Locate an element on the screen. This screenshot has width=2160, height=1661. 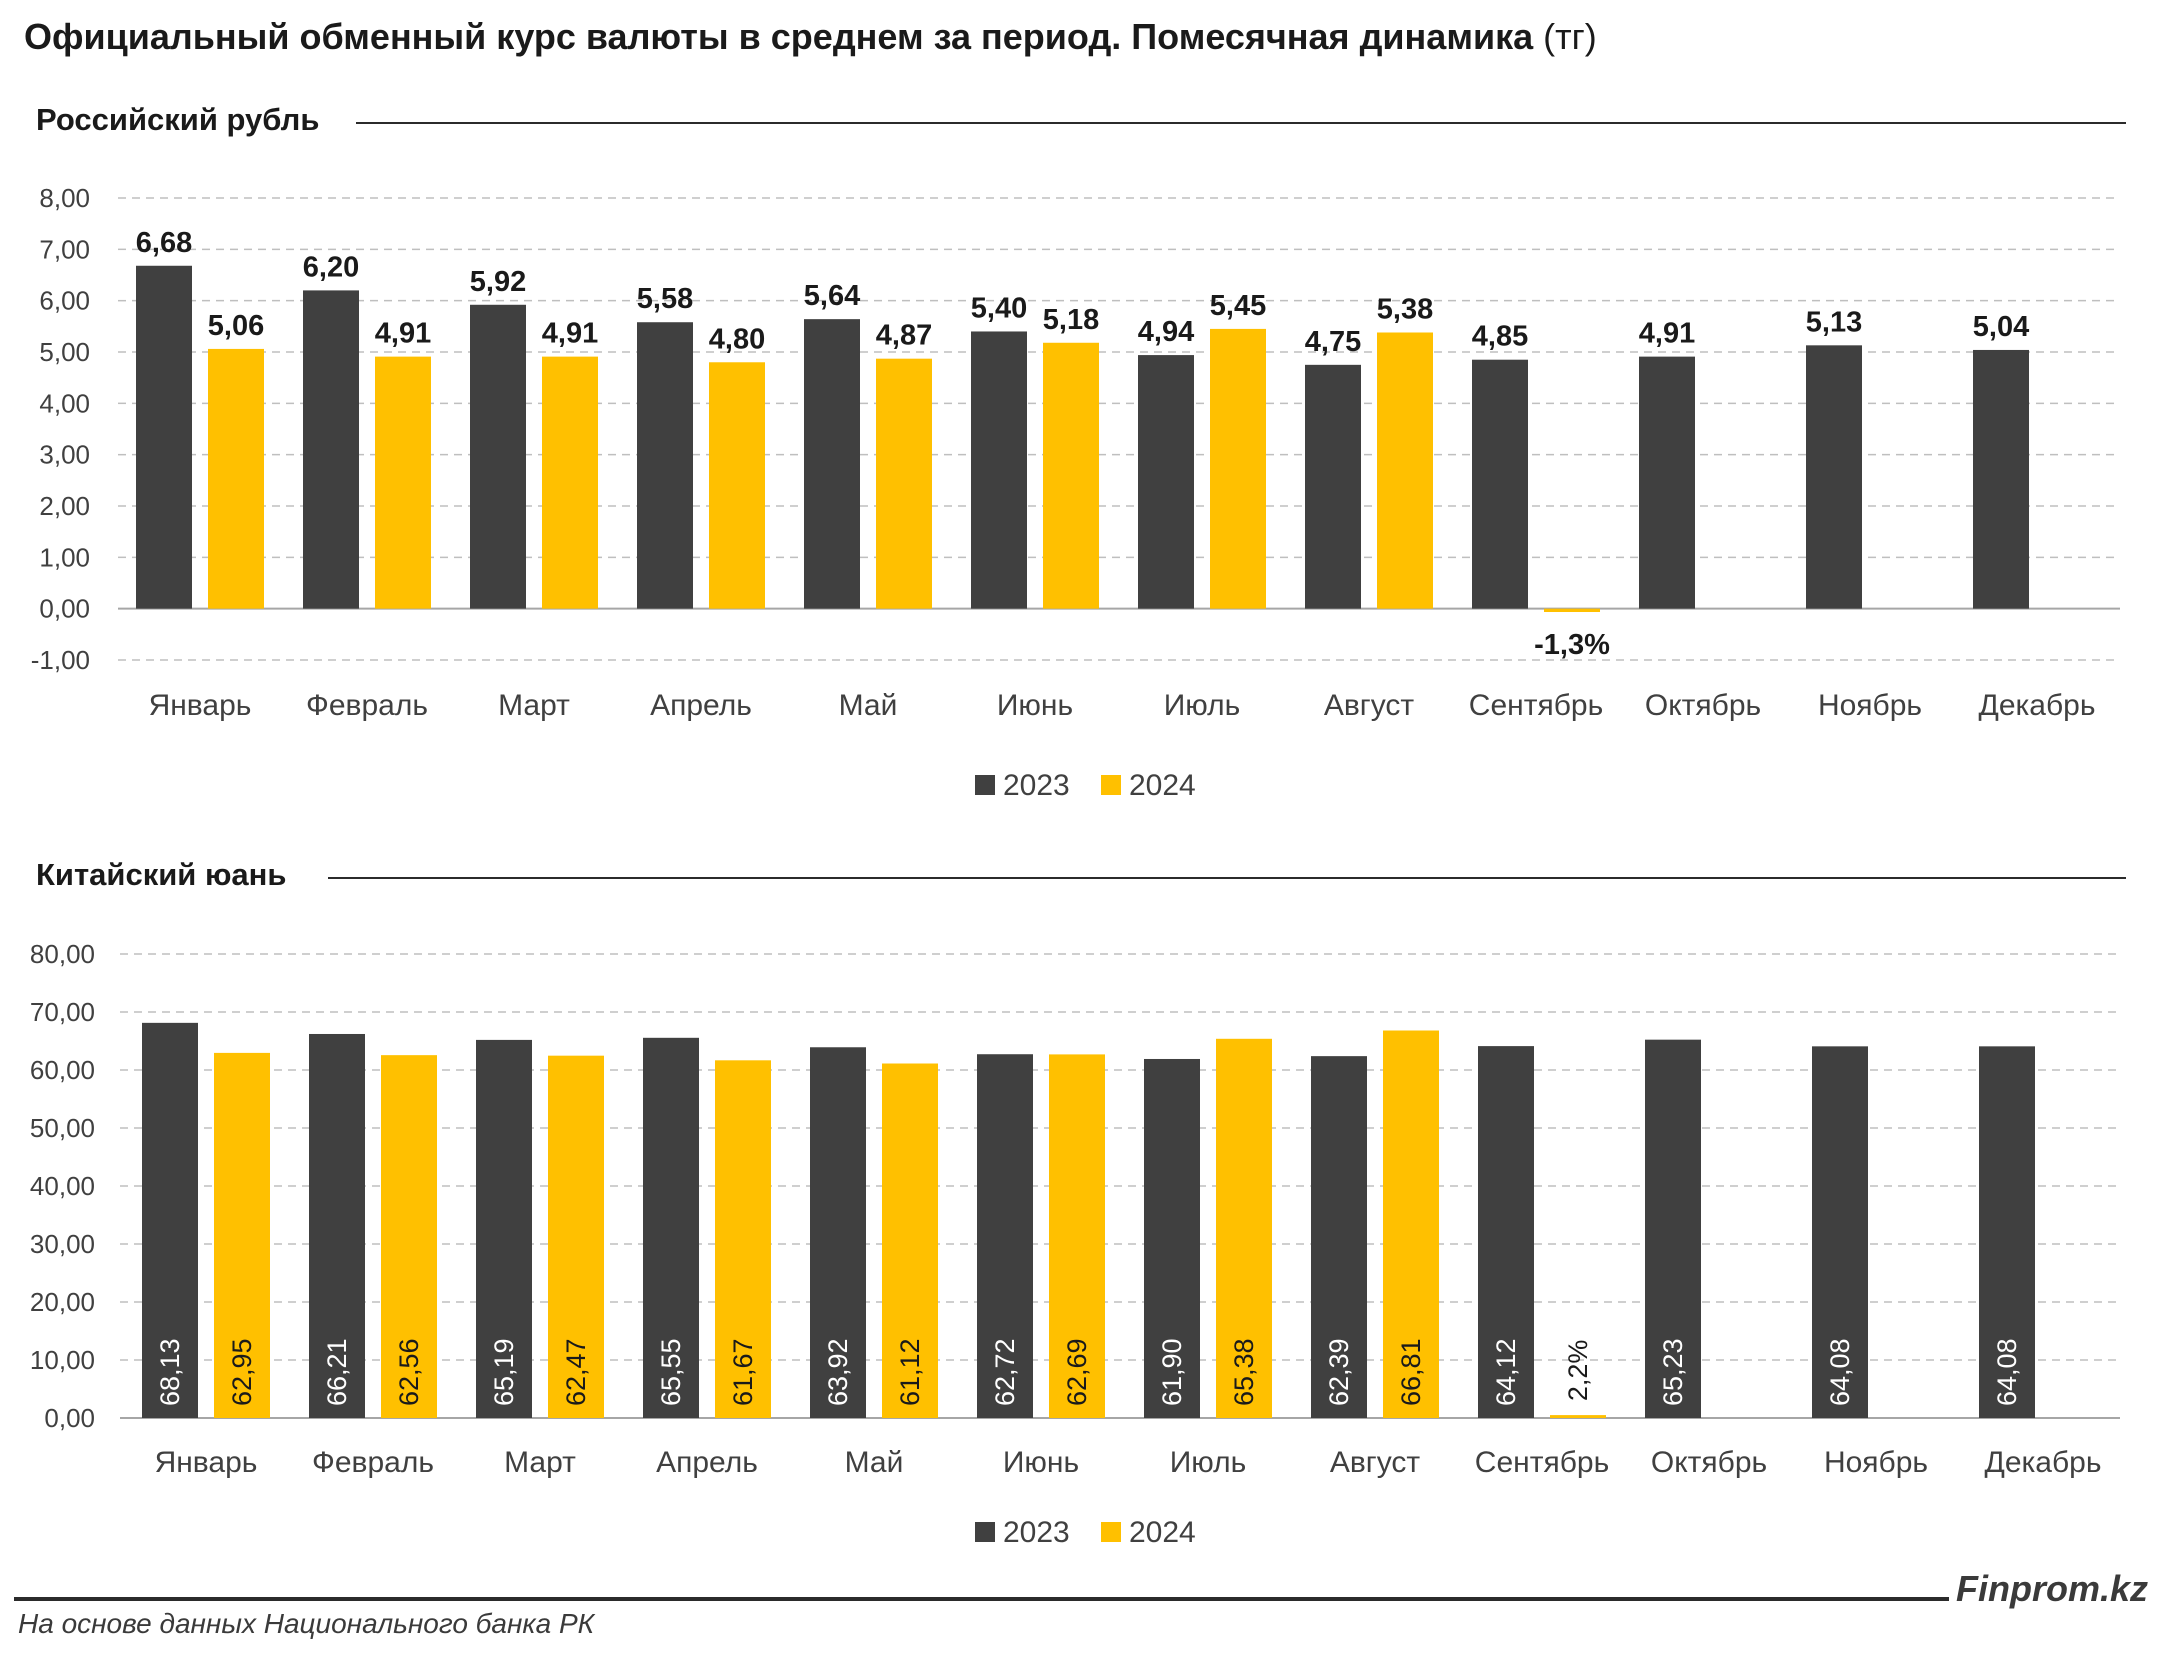
y-tick-label: 8,00 is located at coordinates (64, 198).